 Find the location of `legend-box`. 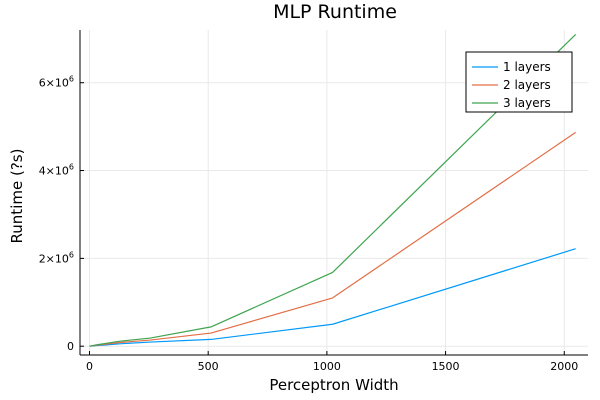

legend-box is located at coordinates (519, 82).